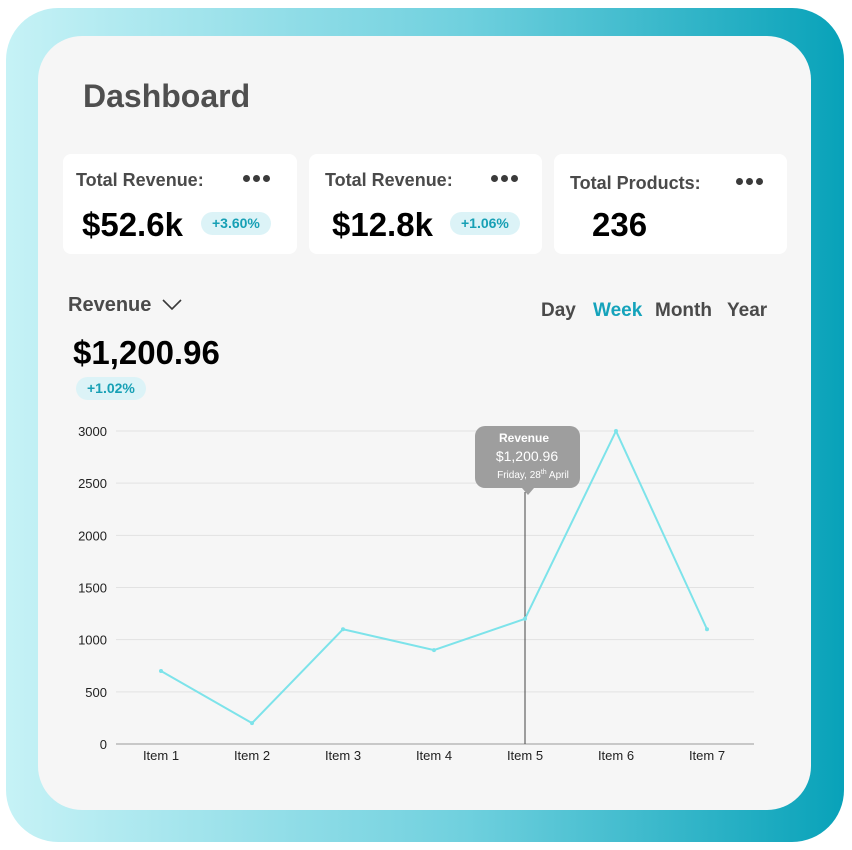  What do you see at coordinates (485, 223) in the screenshot?
I see `percent-badge: +1.06%` at bounding box center [485, 223].